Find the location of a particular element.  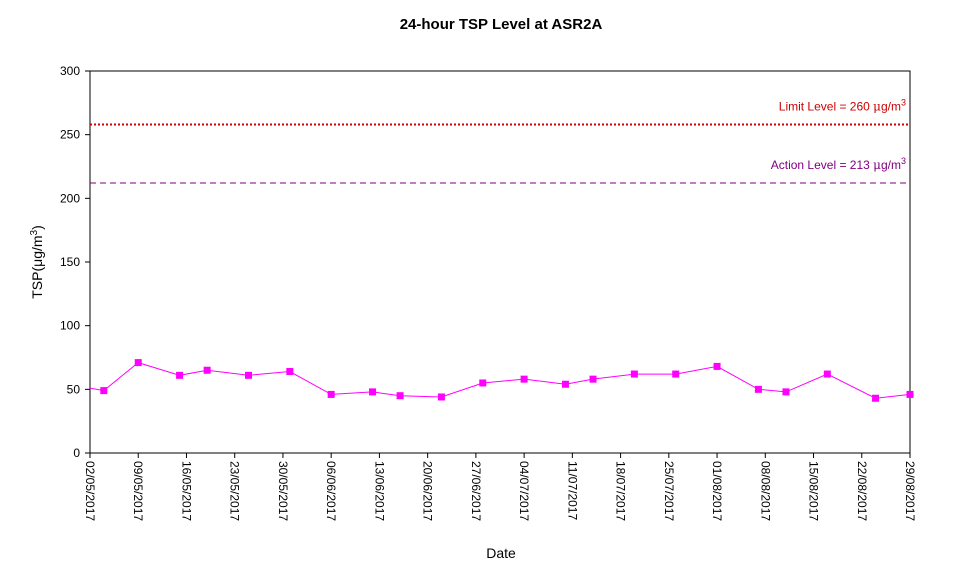

x-tick-label: 13/06/2017 is located at coordinates (379, 491).